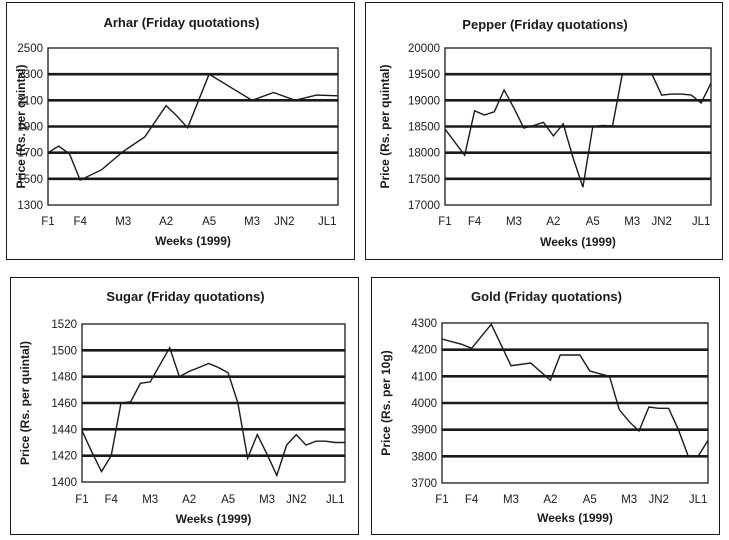 This screenshot has width=729, height=540. I want to click on y-tick-label: 2300, so click(30, 75).